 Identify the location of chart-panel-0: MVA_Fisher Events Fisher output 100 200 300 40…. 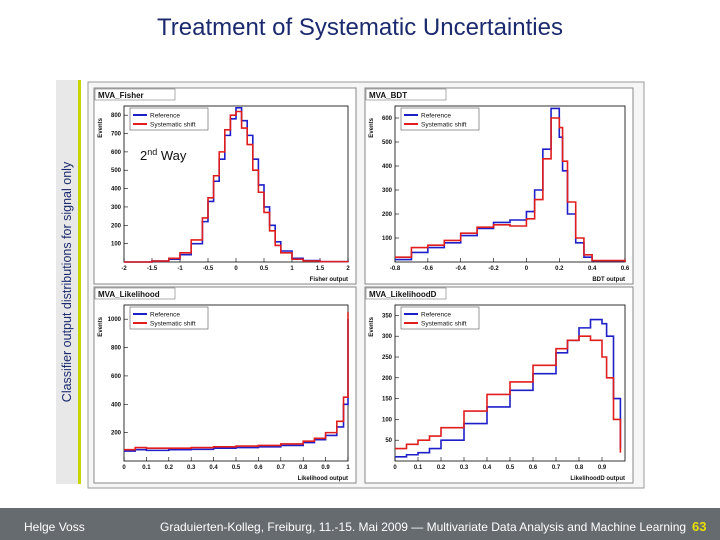
(225, 186).